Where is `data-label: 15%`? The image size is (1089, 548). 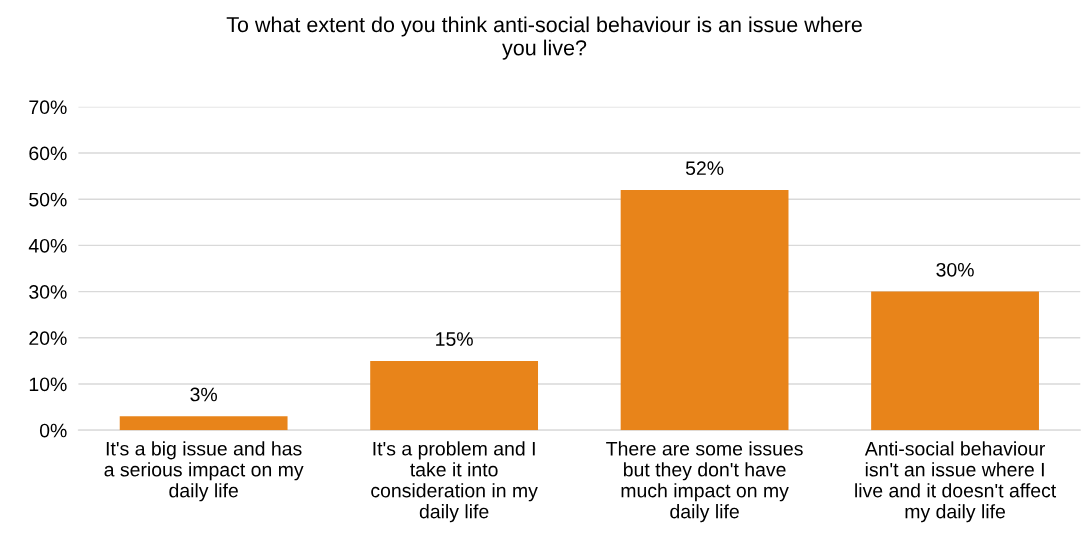
data-label: 15% is located at coordinates (454, 339).